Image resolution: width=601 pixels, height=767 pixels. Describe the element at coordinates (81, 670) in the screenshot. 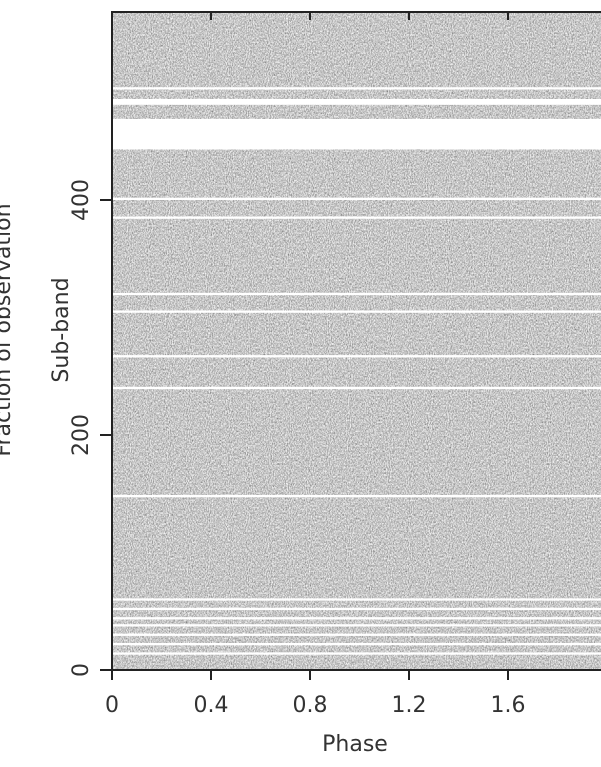

I see `y-tick-label: 0` at that location.